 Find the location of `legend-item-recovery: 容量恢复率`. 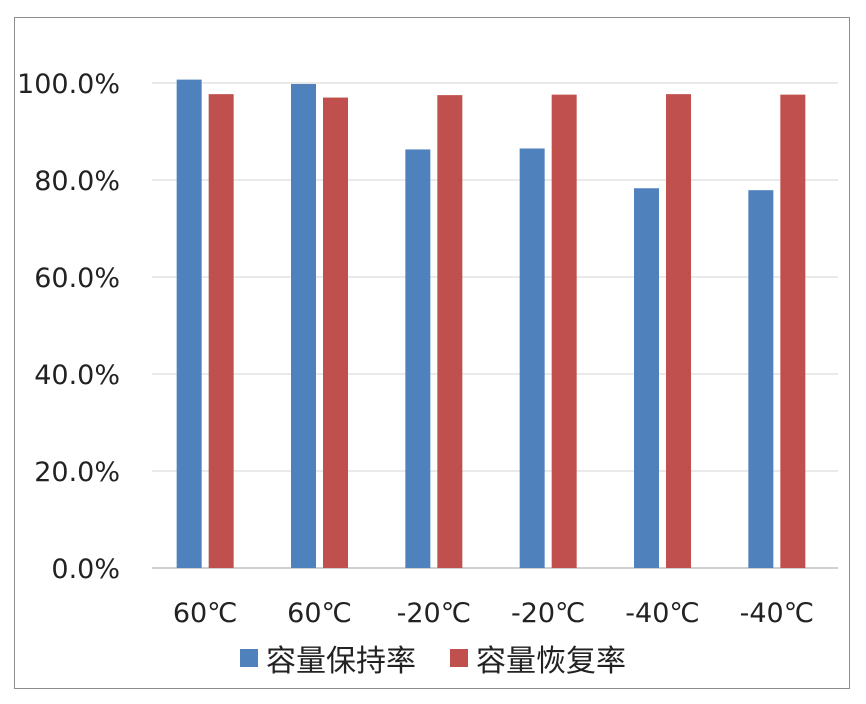

legend-item-recovery: 容量恢复率 is located at coordinates (538, 658).